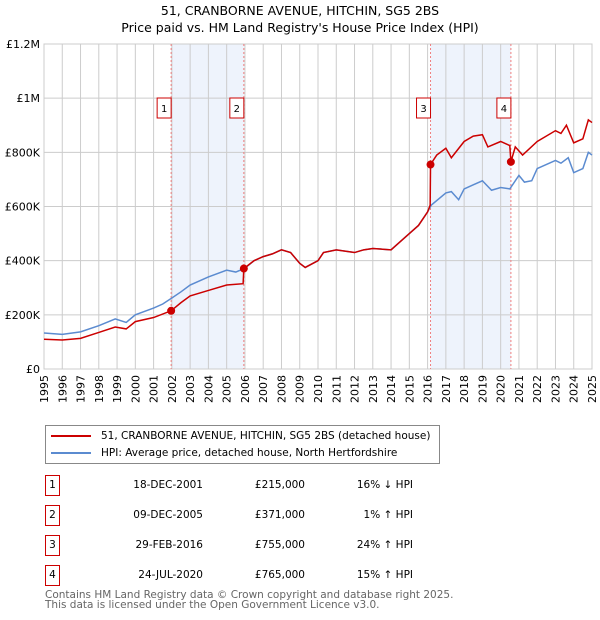 This screenshot has width=600, height=620. I want to click on sale-marker-label: 1, so click(164, 109).